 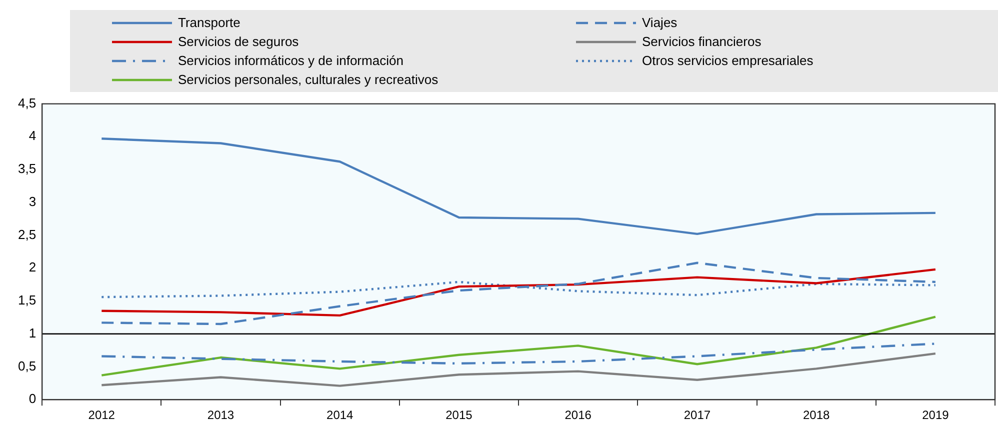 I want to click on x-tick-label: 2015, so click(x=459, y=415).